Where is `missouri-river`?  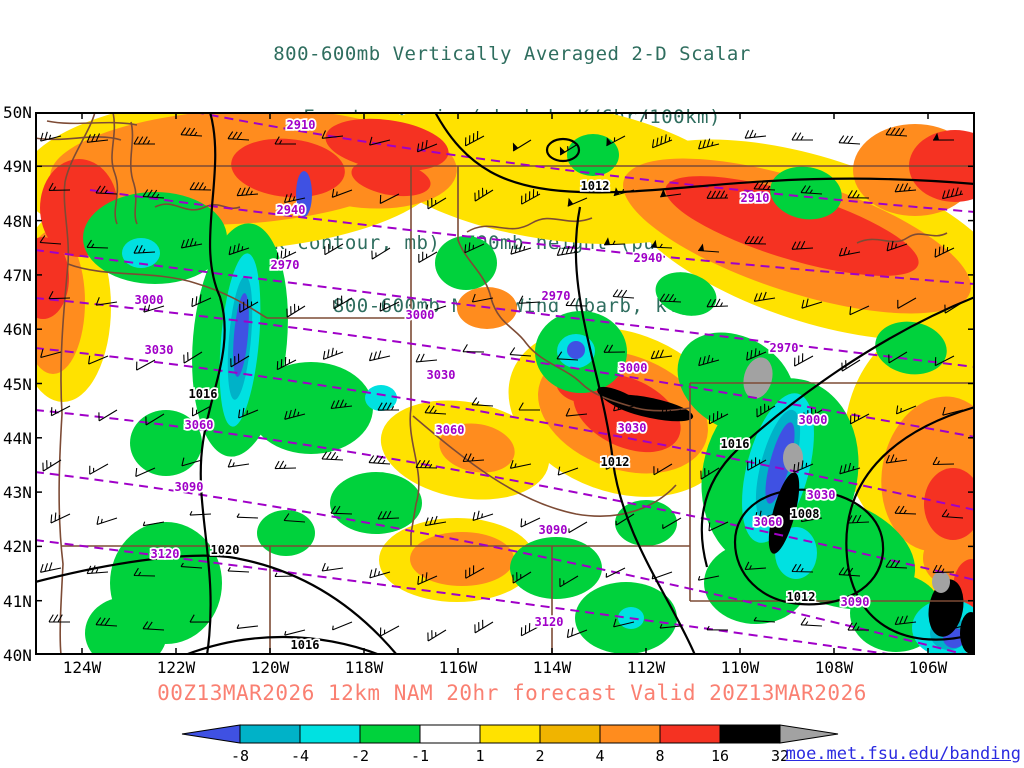 missouri-river is located at coordinates (529, 225).